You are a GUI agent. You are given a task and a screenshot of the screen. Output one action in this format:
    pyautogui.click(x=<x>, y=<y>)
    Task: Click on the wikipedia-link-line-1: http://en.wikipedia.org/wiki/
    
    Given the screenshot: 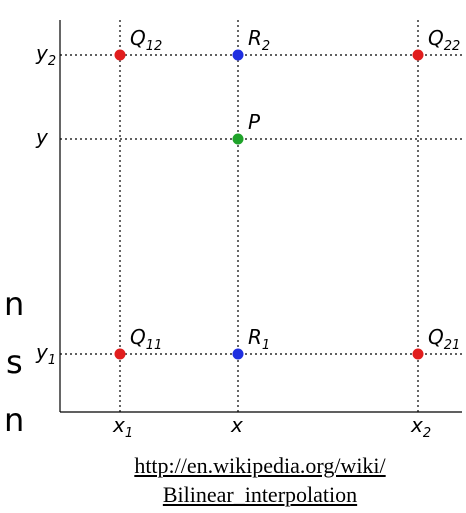 What is the action you would take?
    pyautogui.click(x=260, y=465)
    